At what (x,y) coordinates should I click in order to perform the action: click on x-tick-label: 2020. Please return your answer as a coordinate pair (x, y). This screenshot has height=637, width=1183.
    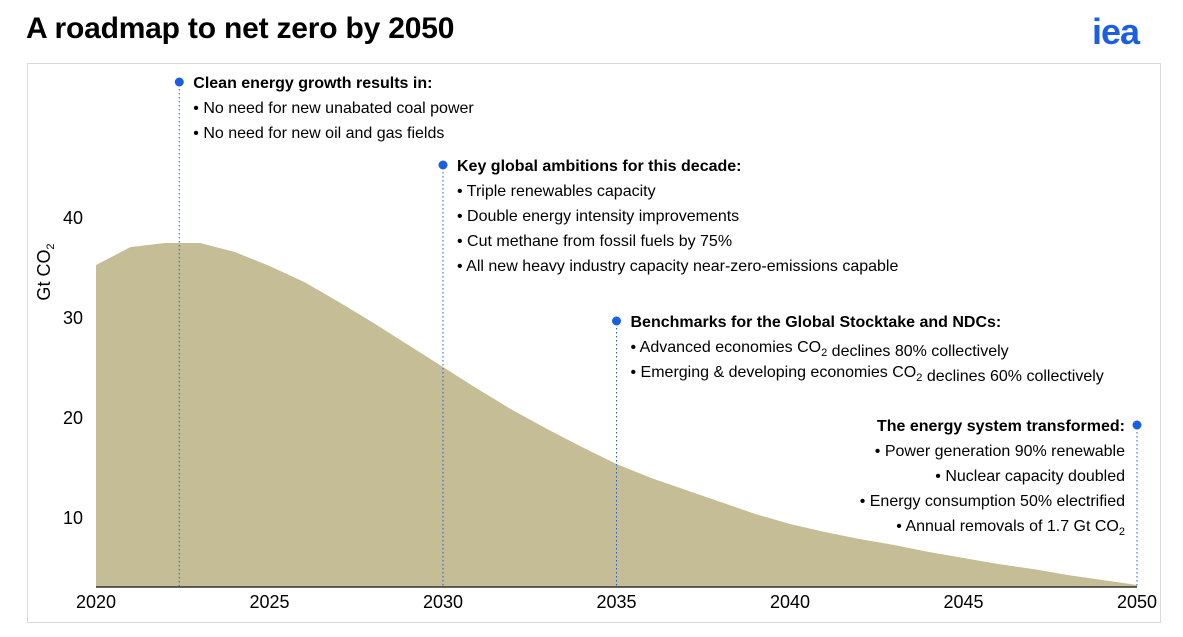
    Looking at the image, I should click on (96, 602).